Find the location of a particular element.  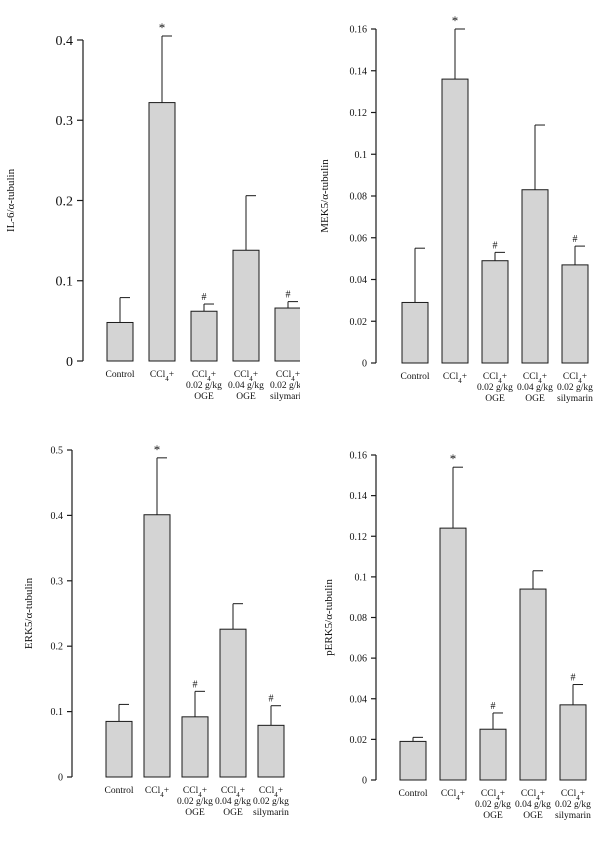

y-axis-label: pERK5/α-tubulin is located at coordinates (329, 617).